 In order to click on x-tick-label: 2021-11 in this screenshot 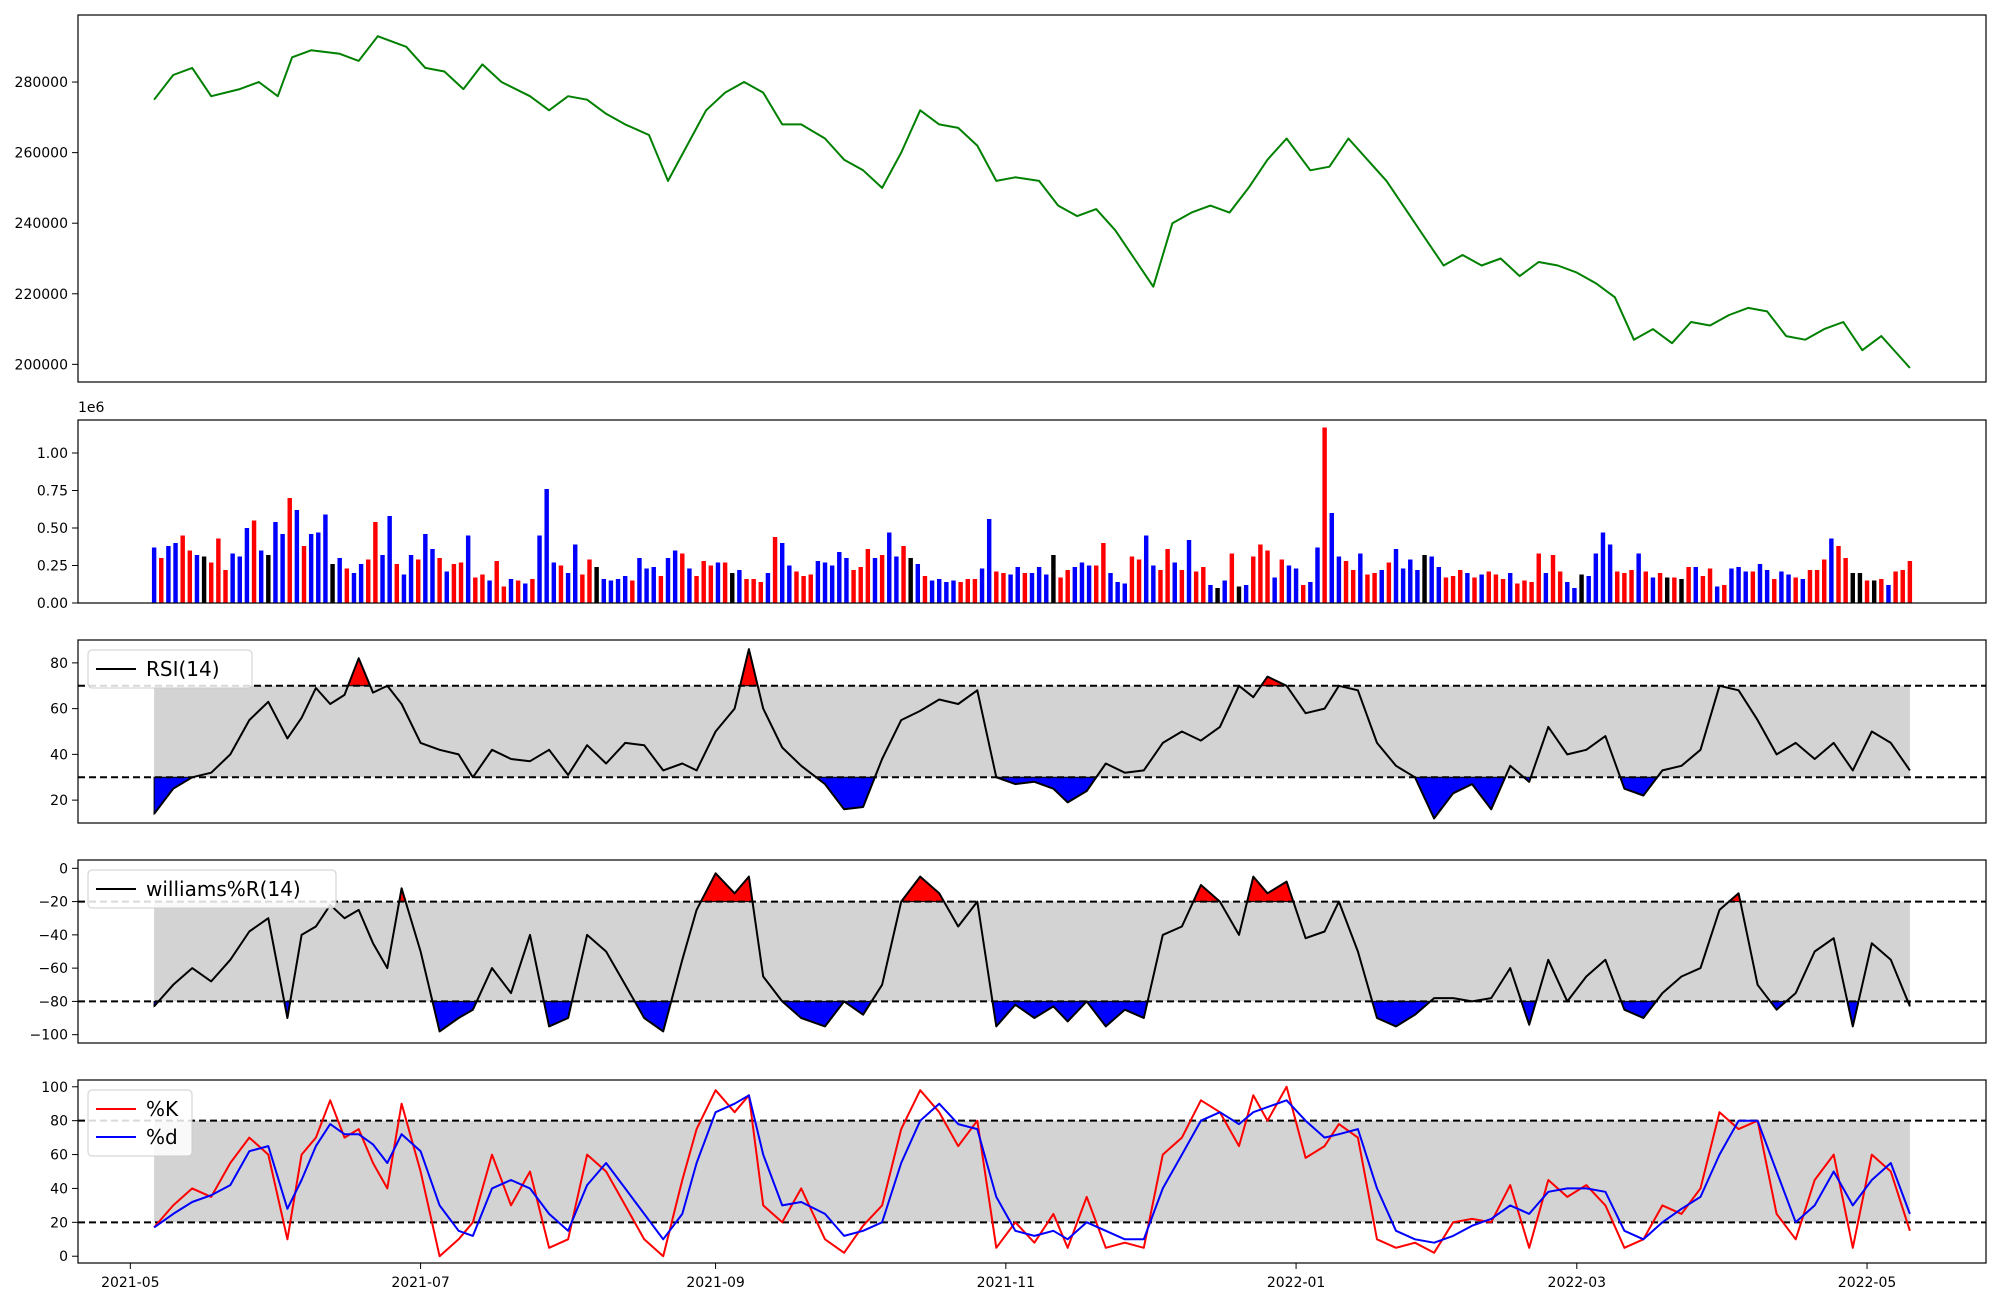, I will do `click(1006, 1283)`.